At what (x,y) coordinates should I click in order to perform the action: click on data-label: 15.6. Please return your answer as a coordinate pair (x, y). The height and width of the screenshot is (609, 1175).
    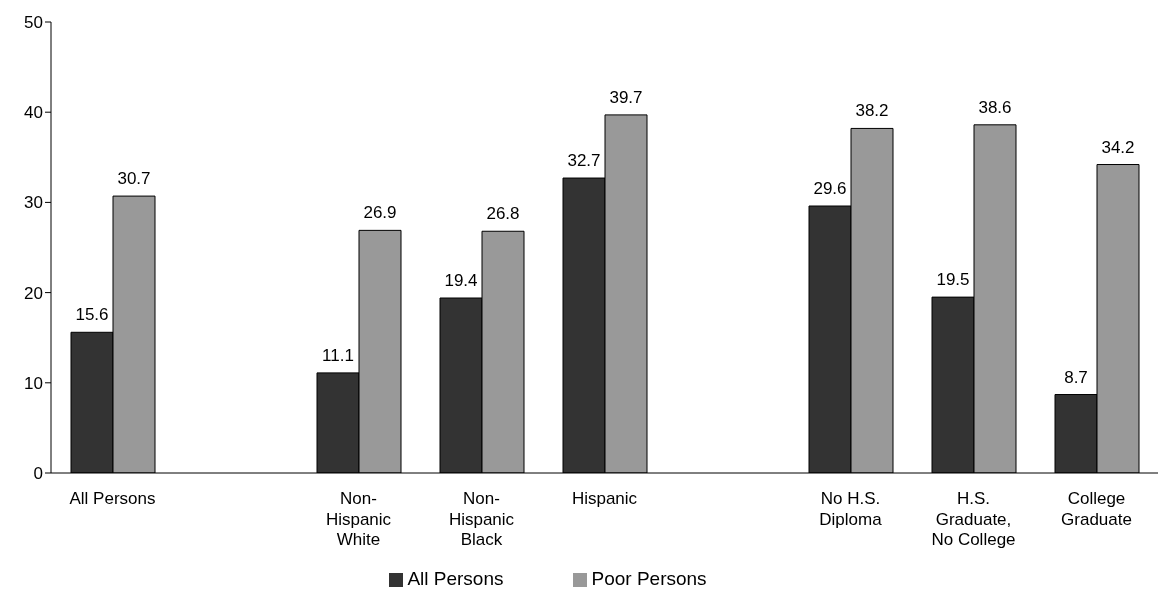
    Looking at the image, I should click on (92, 315).